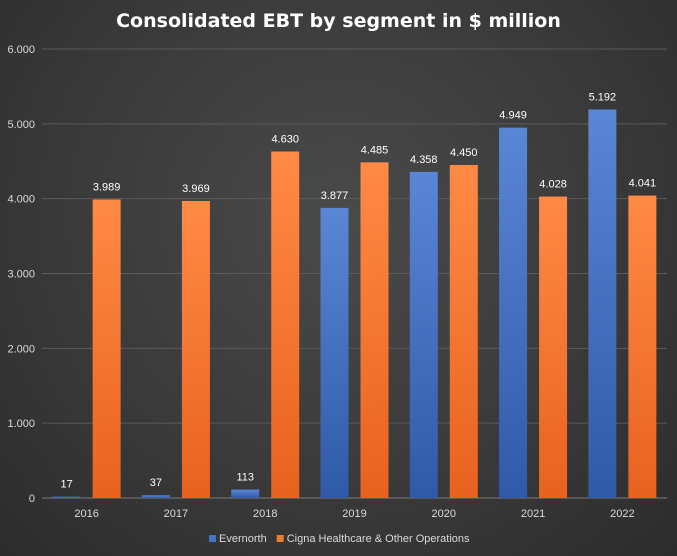 This screenshot has width=677, height=556. What do you see at coordinates (86, 514) in the screenshot?
I see `x-tick-label: 2016` at bounding box center [86, 514].